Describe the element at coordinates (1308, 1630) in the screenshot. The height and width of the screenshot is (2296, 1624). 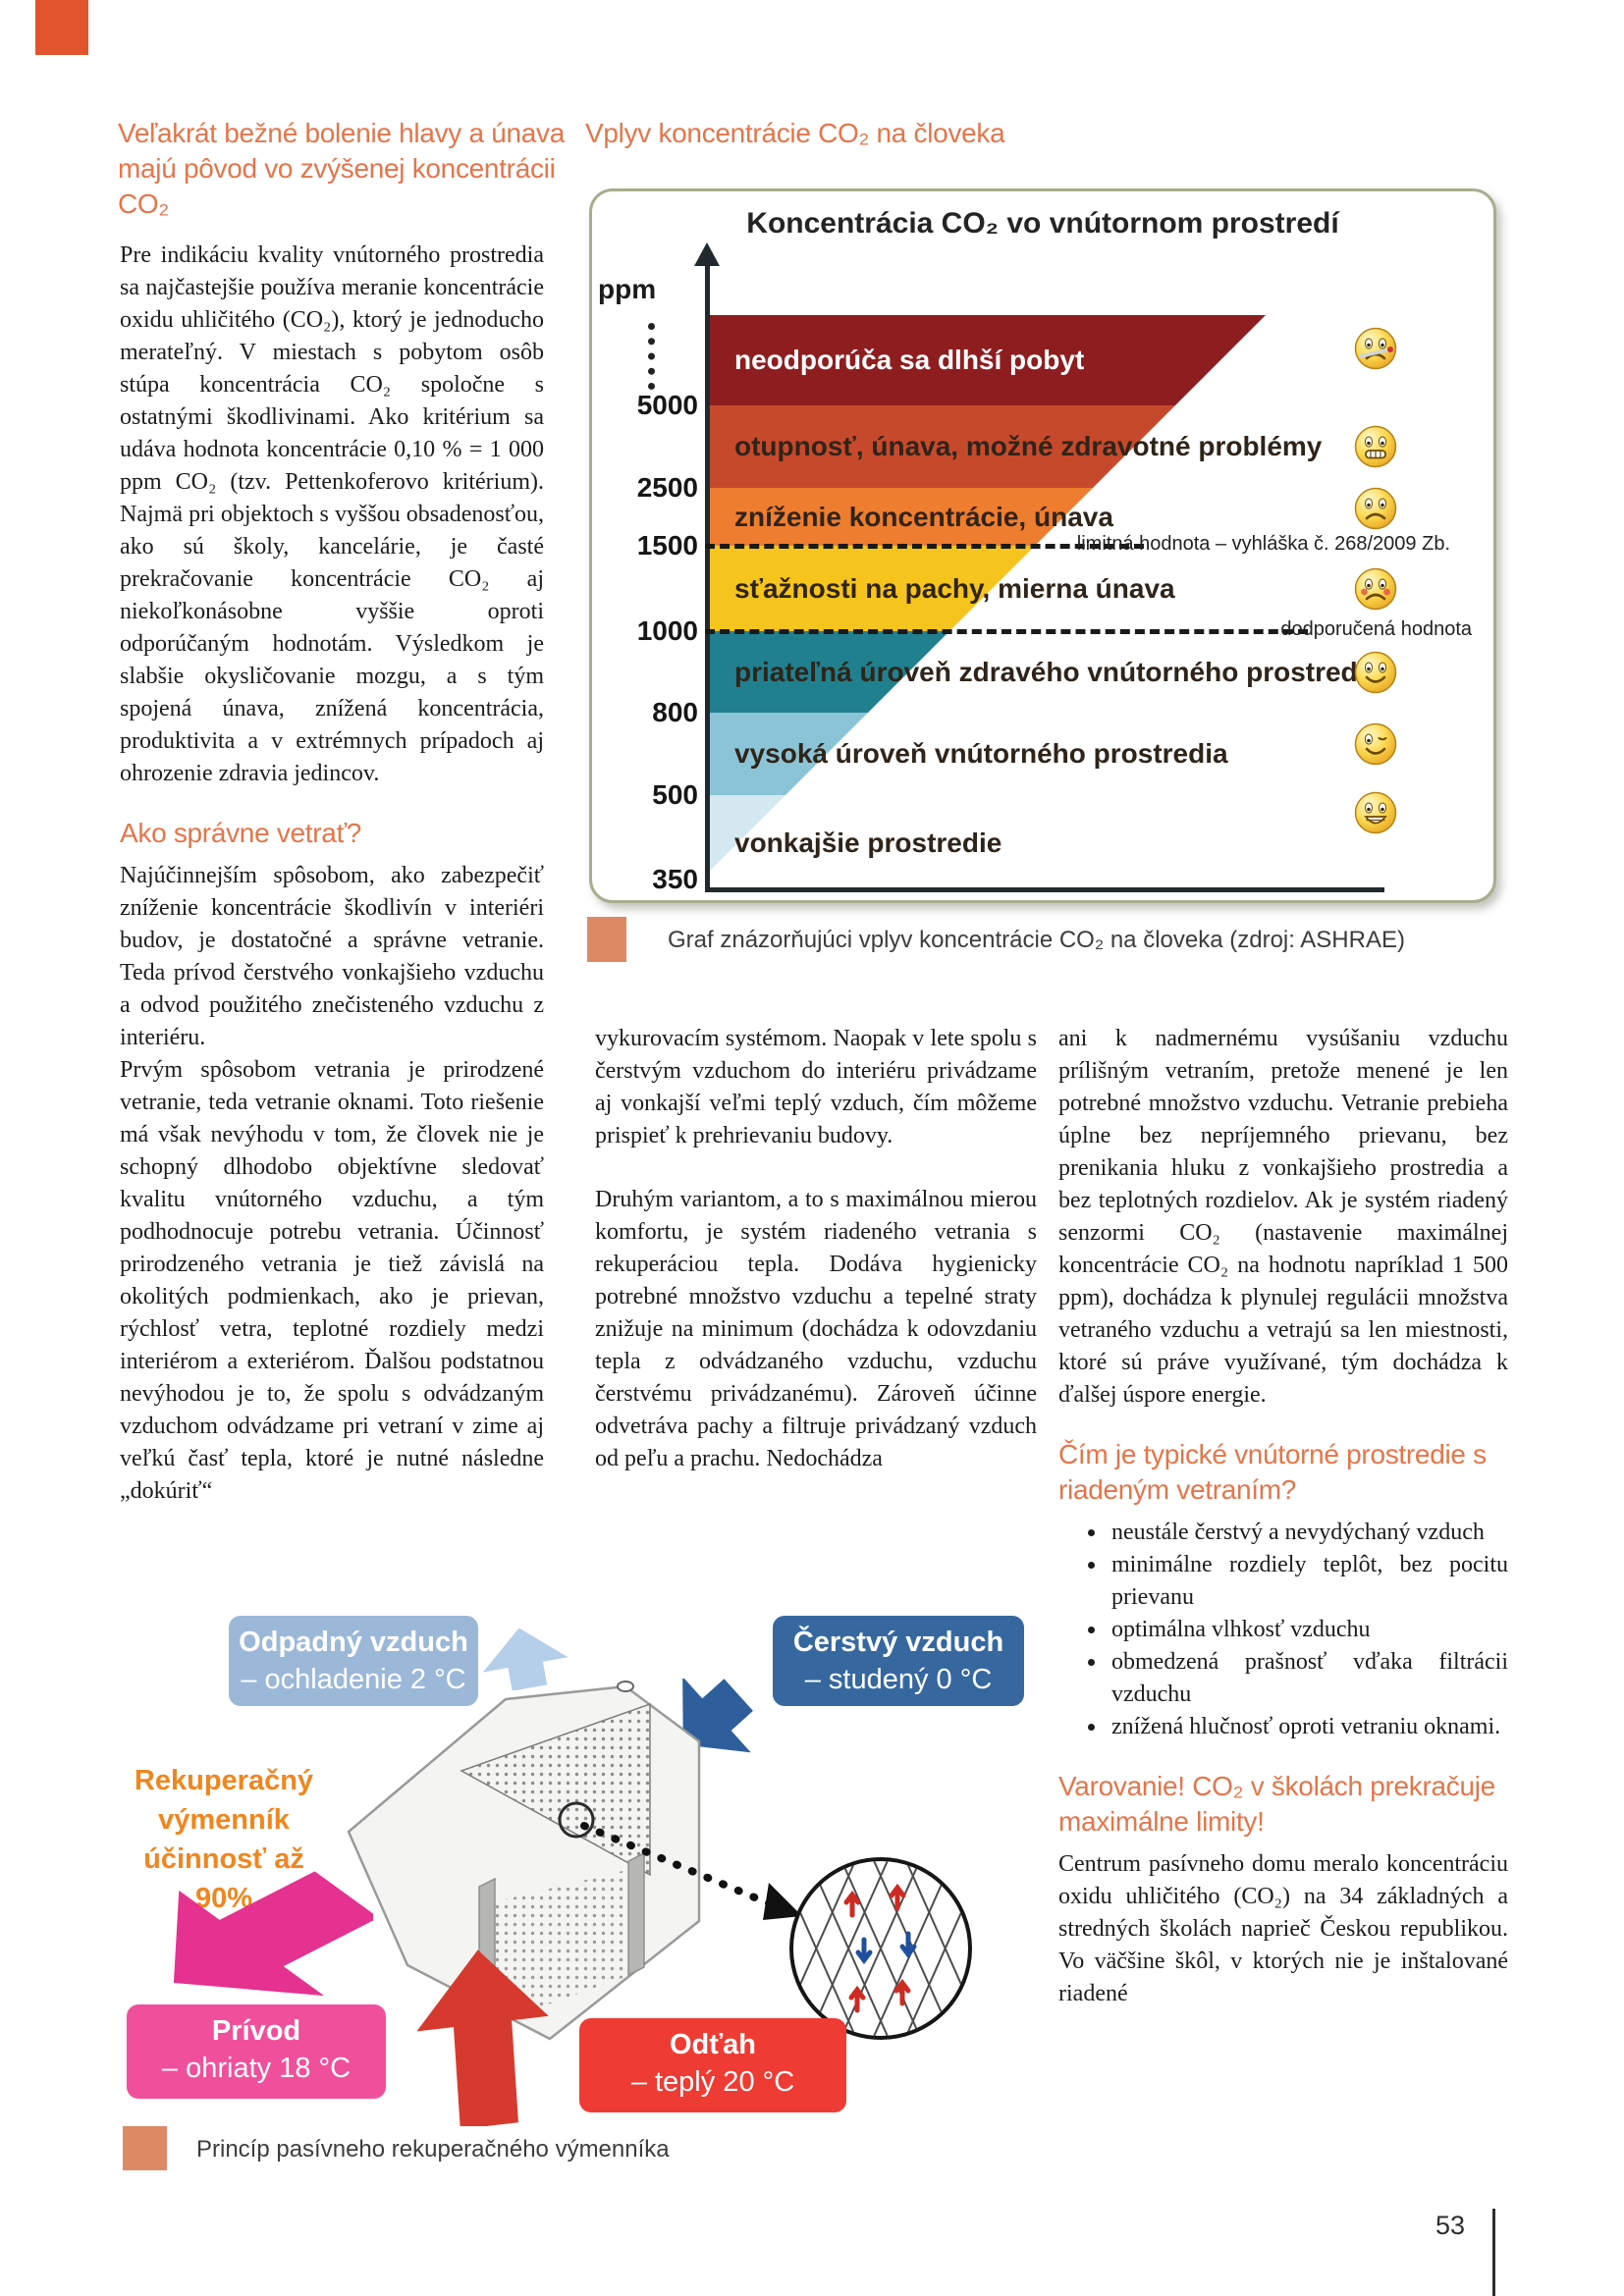
I see `bullet-item: optimálna vlhkosť vzduchu` at that location.